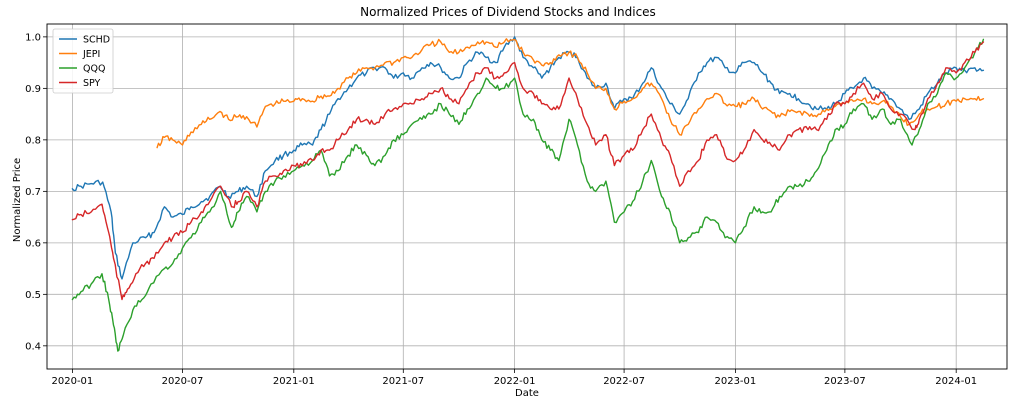 Image resolution: width=1017 pixels, height=404 pixels. I want to click on x-tick-label: 2020-07, so click(183, 381).